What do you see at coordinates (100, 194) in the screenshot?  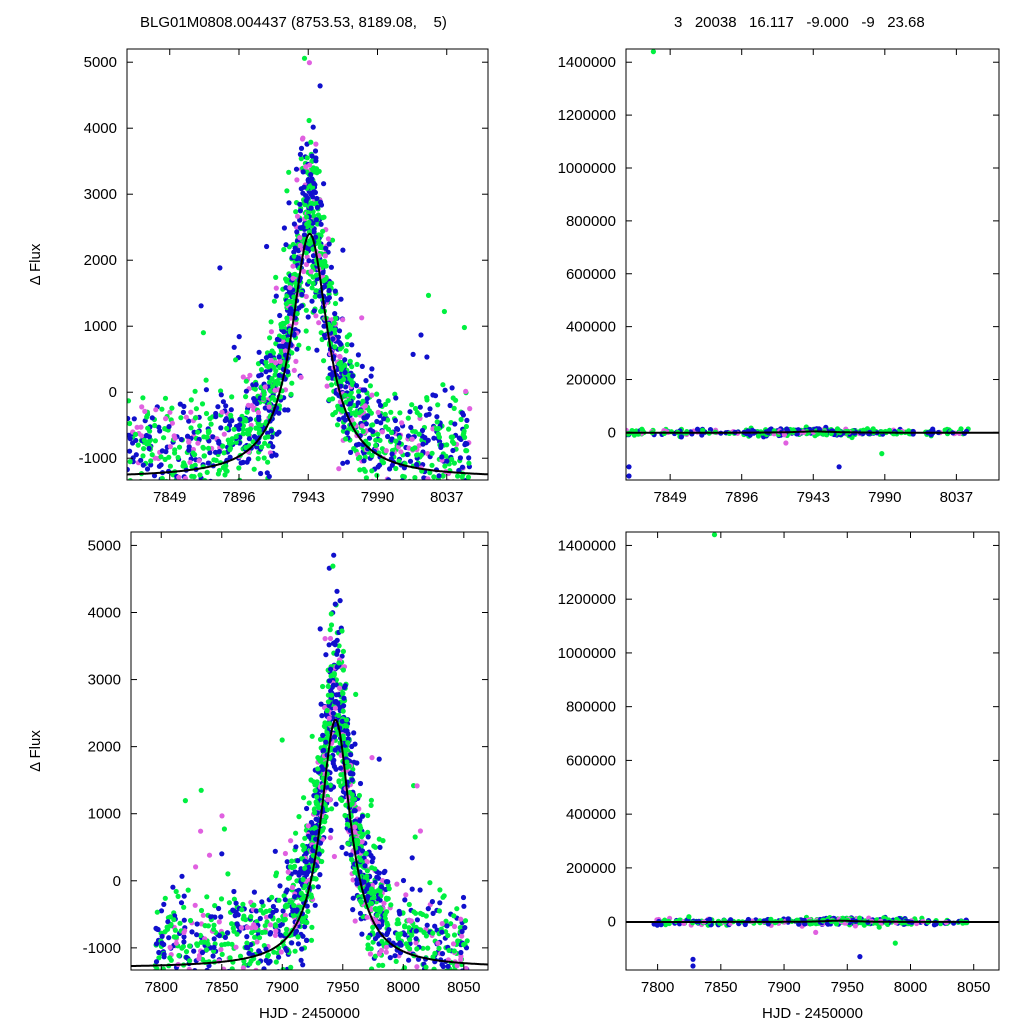 I see `y-tick-label: 3000` at bounding box center [100, 194].